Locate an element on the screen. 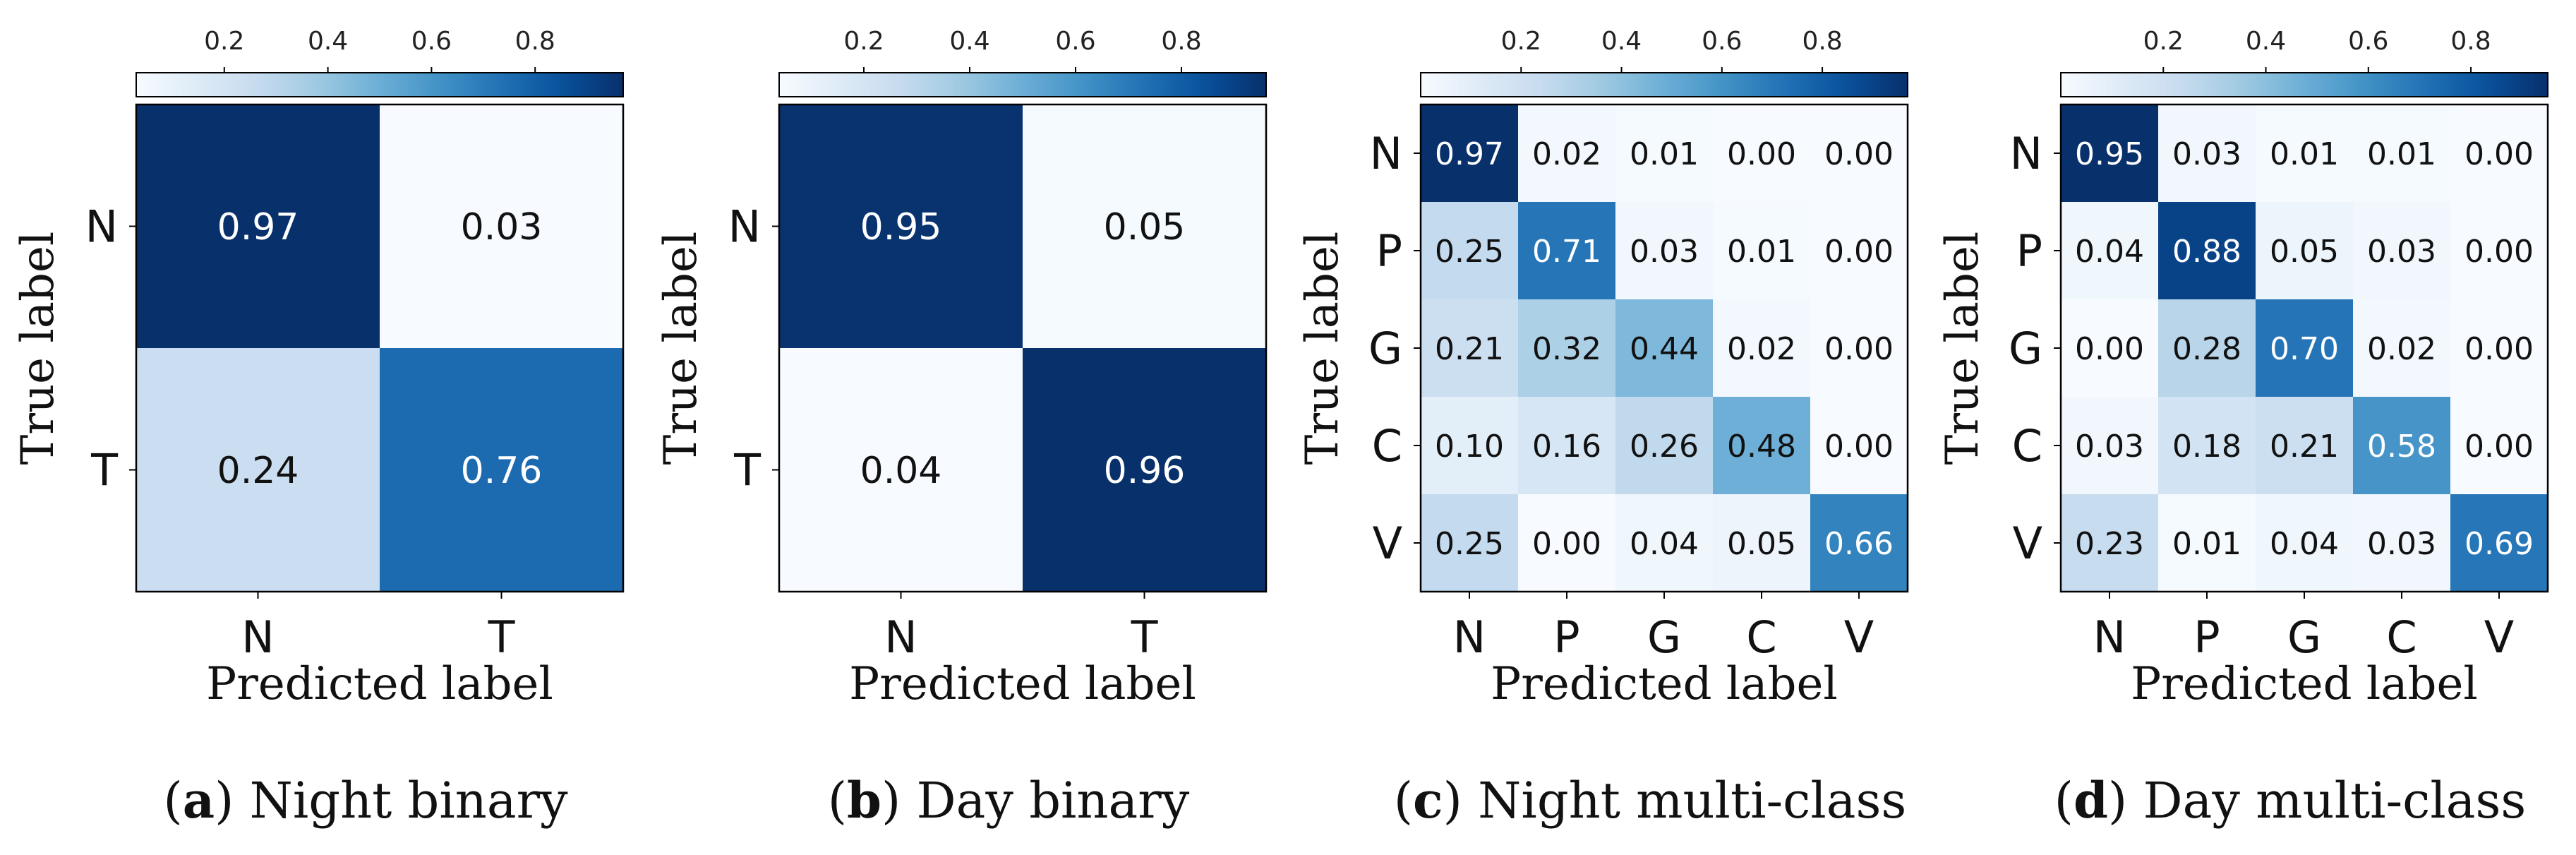 The width and height of the screenshot is (2576, 855). panel-caption-text: ) Night binary is located at coordinates (391, 801).